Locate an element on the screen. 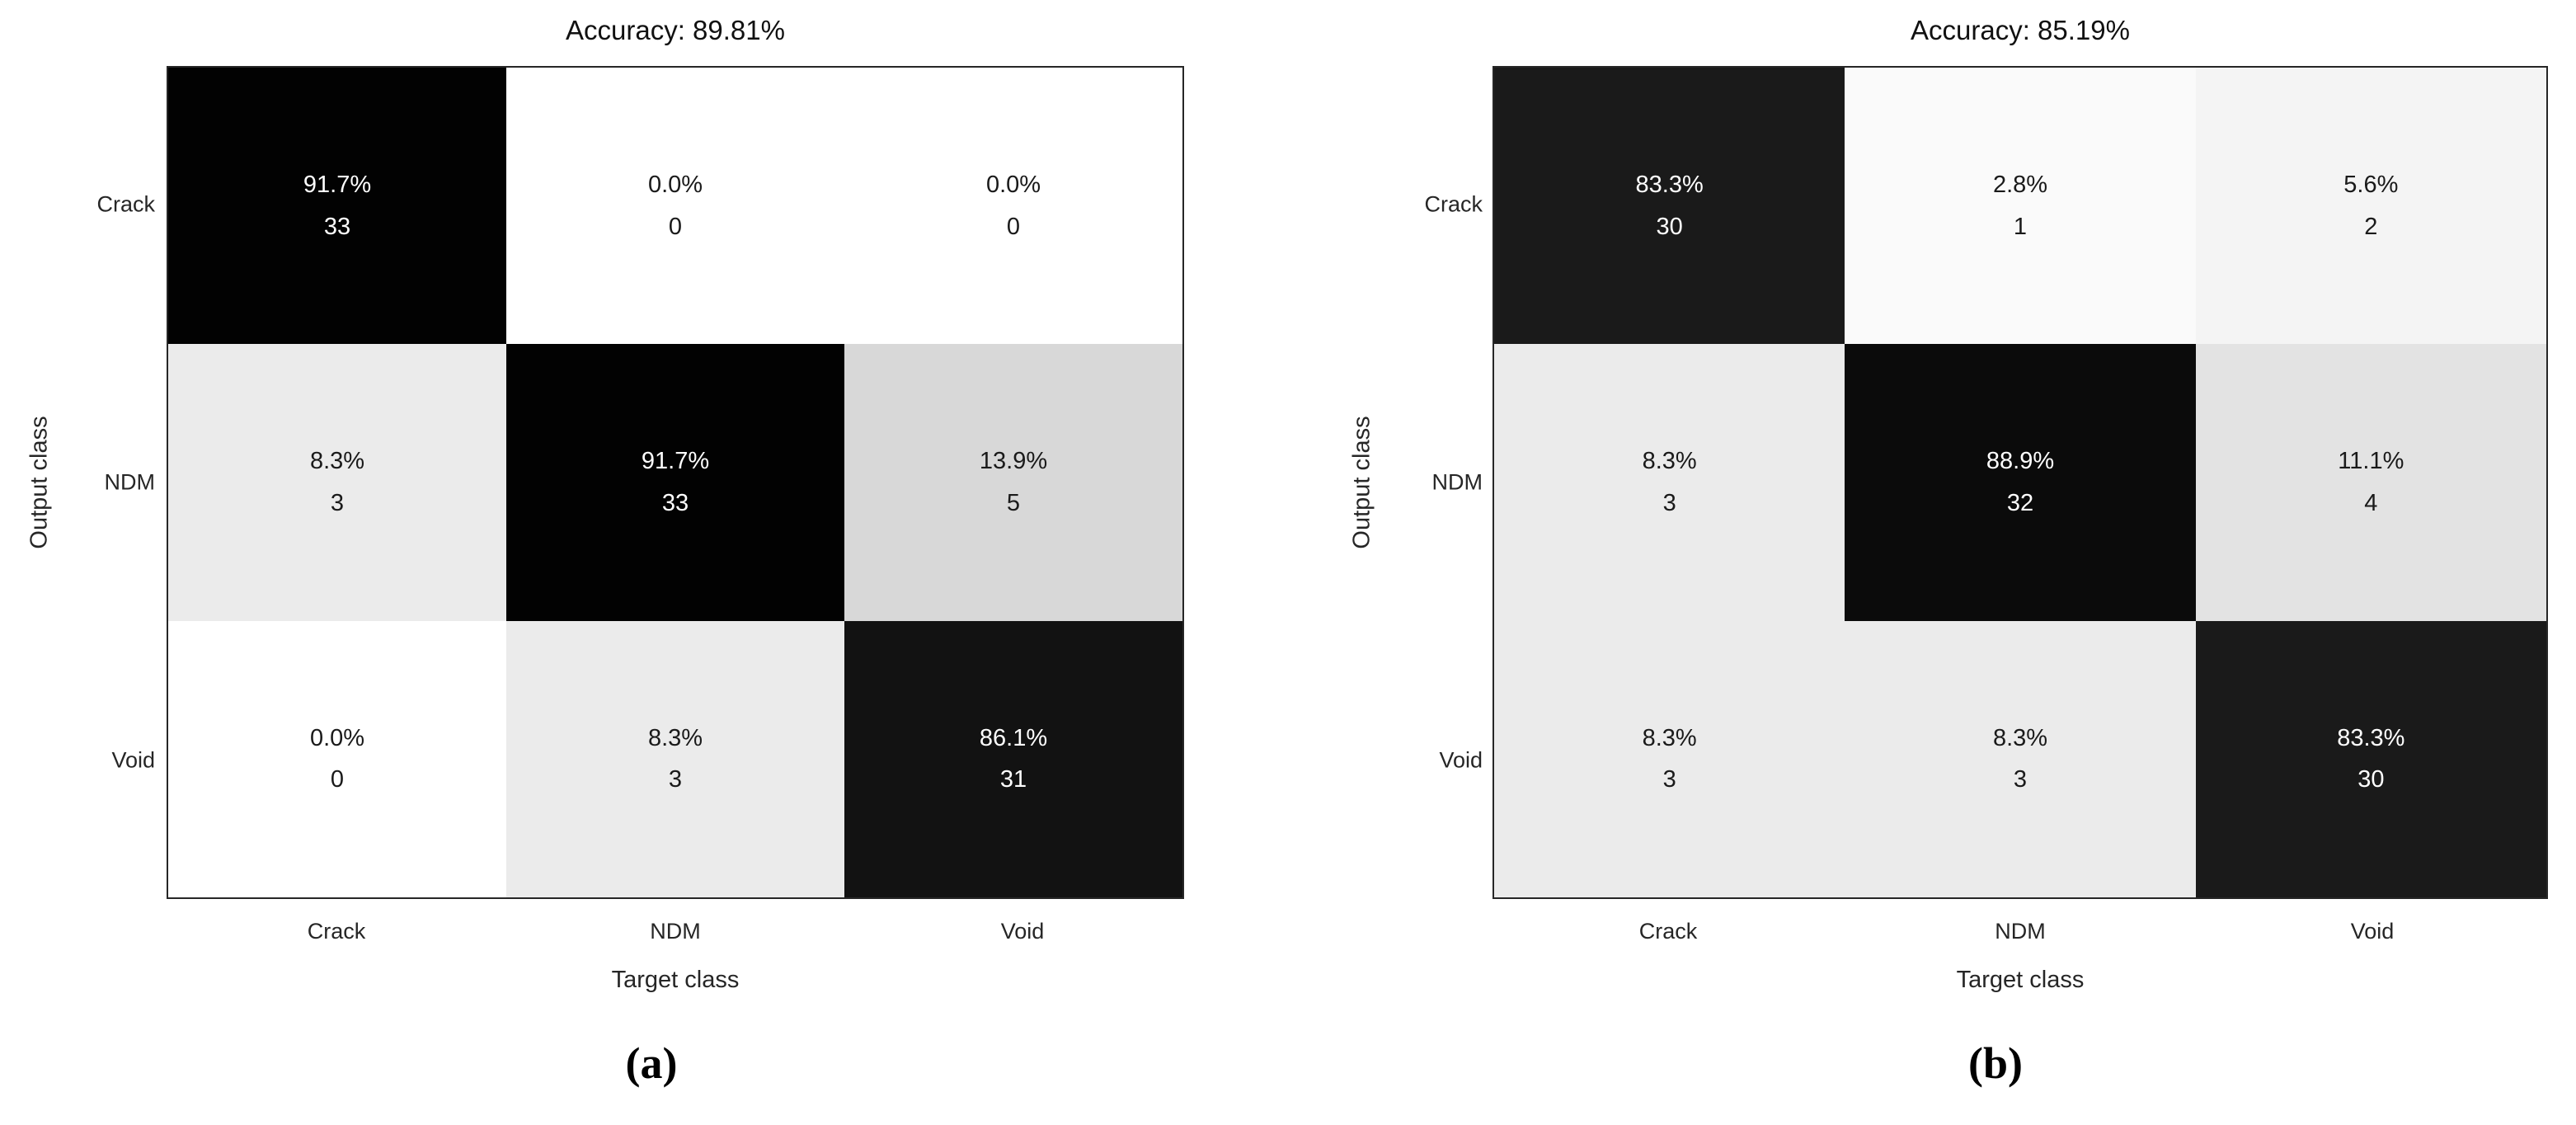 The width and height of the screenshot is (2576, 1125). cell-b-void-ndm: 8.3% 3 is located at coordinates (2020, 758).